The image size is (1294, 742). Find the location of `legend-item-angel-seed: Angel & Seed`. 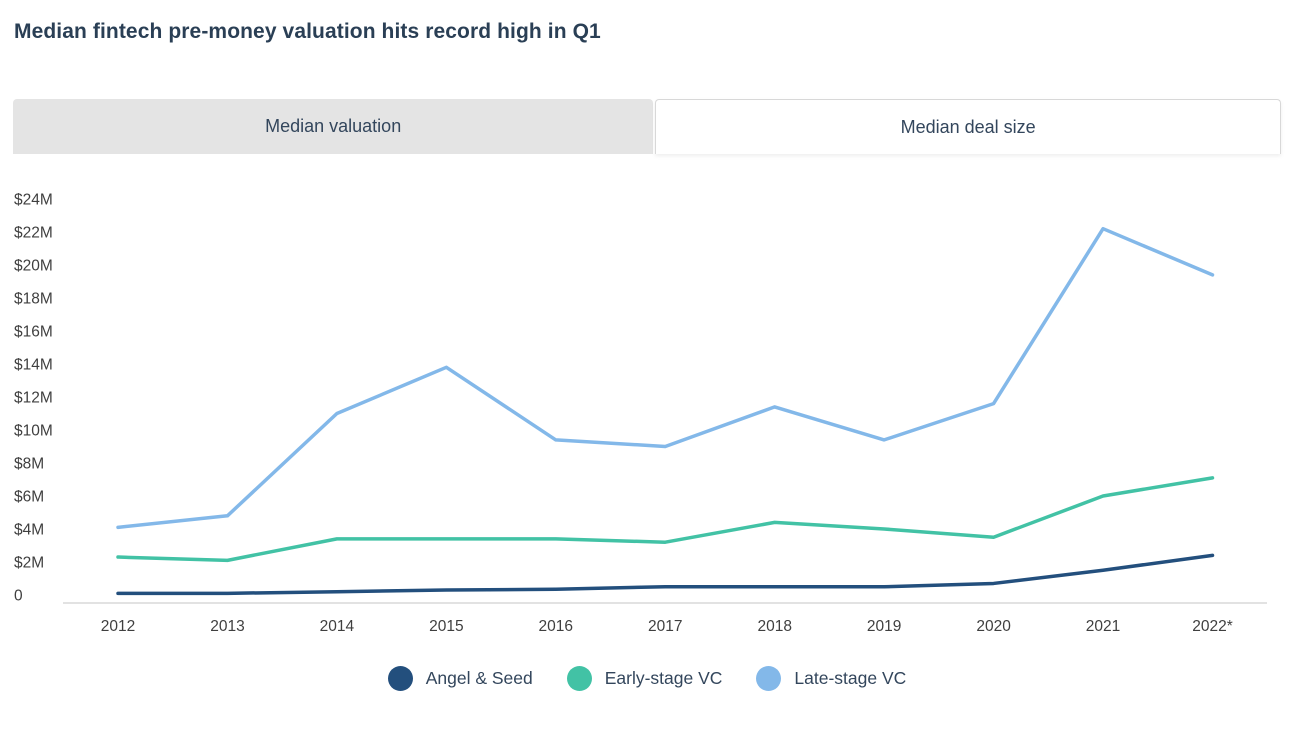

legend-item-angel-seed: Angel & Seed is located at coordinates (460, 678).